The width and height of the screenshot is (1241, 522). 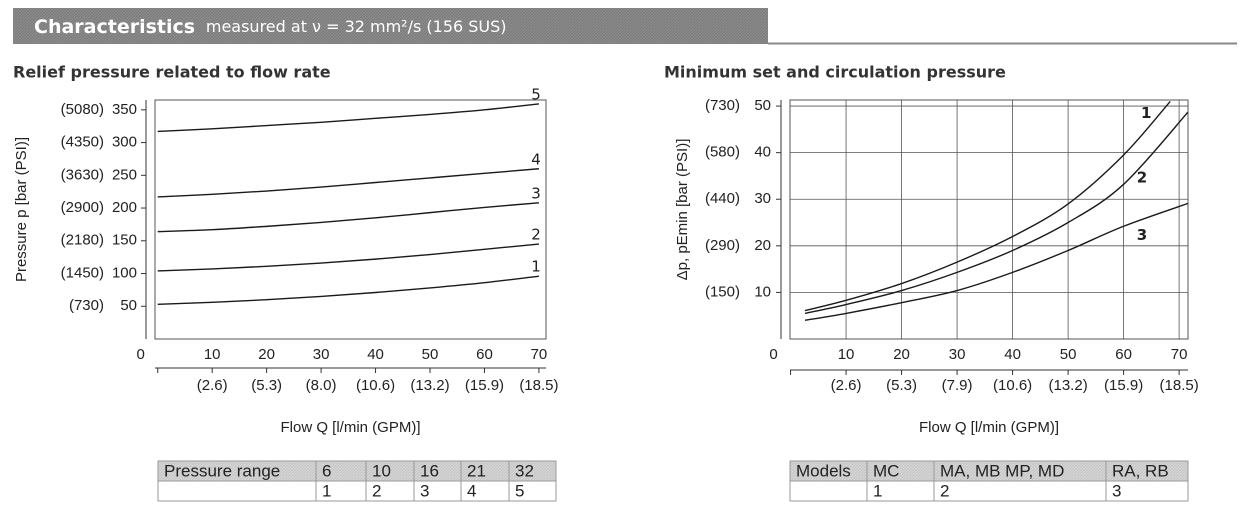 What do you see at coordinates (82, 174) in the screenshot?
I see `y-secondary-label: (3630)` at bounding box center [82, 174].